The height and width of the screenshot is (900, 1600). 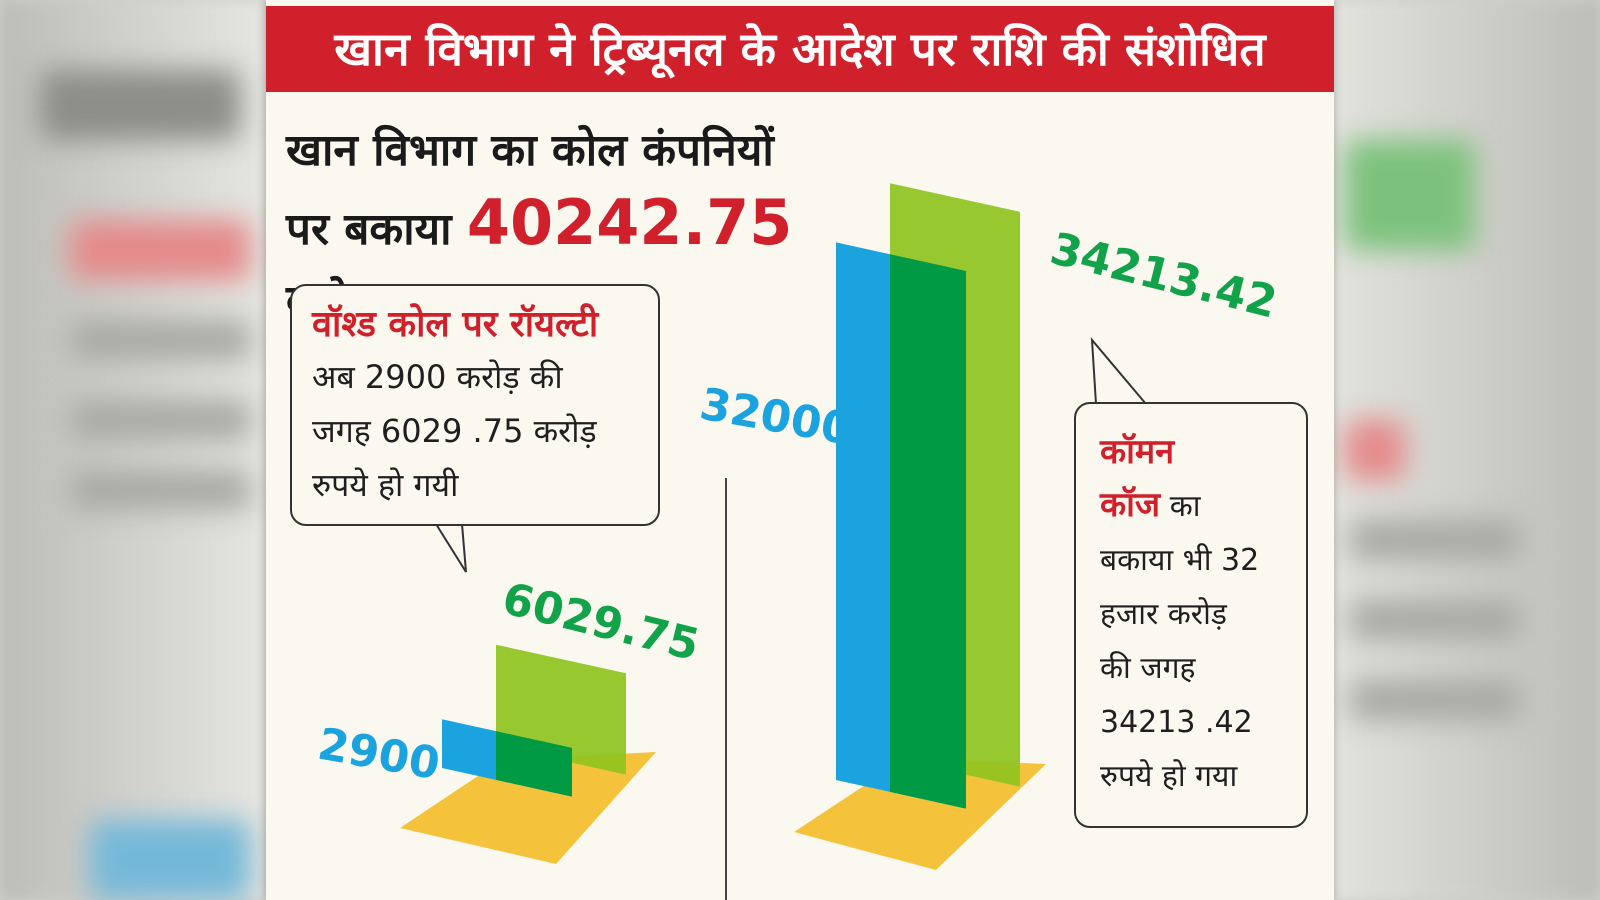 I want to click on callout-right-line: की जगह, so click(x=1148, y=668).